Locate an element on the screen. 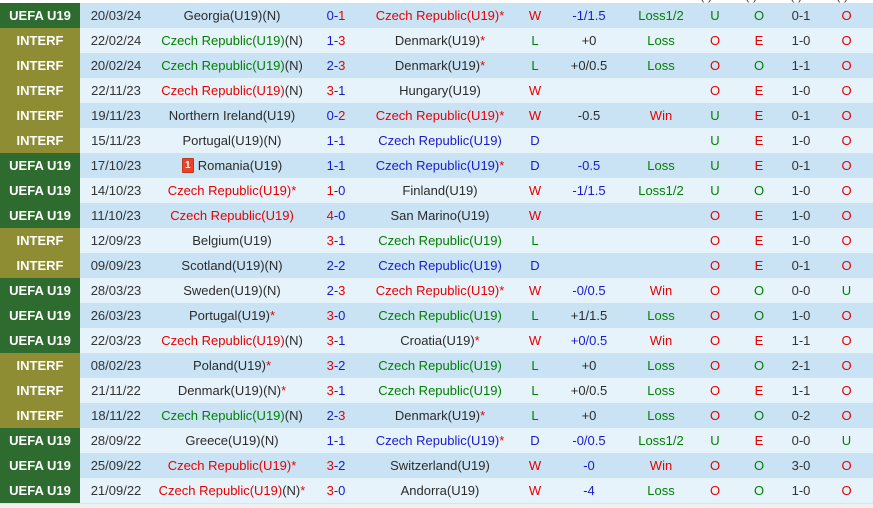  league-badge-label: INTERF is located at coordinates (40, 265).